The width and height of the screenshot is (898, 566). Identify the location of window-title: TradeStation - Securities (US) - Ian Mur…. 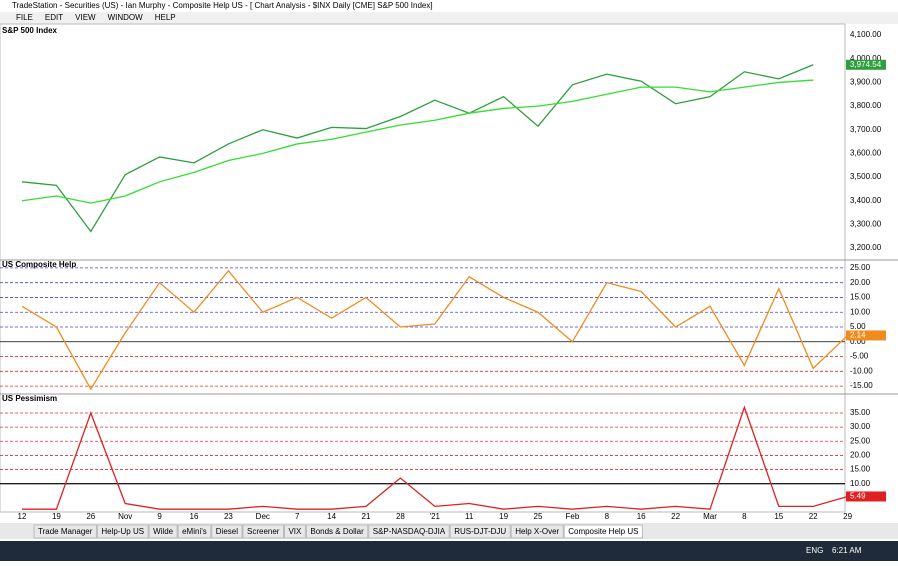
(222, 5).